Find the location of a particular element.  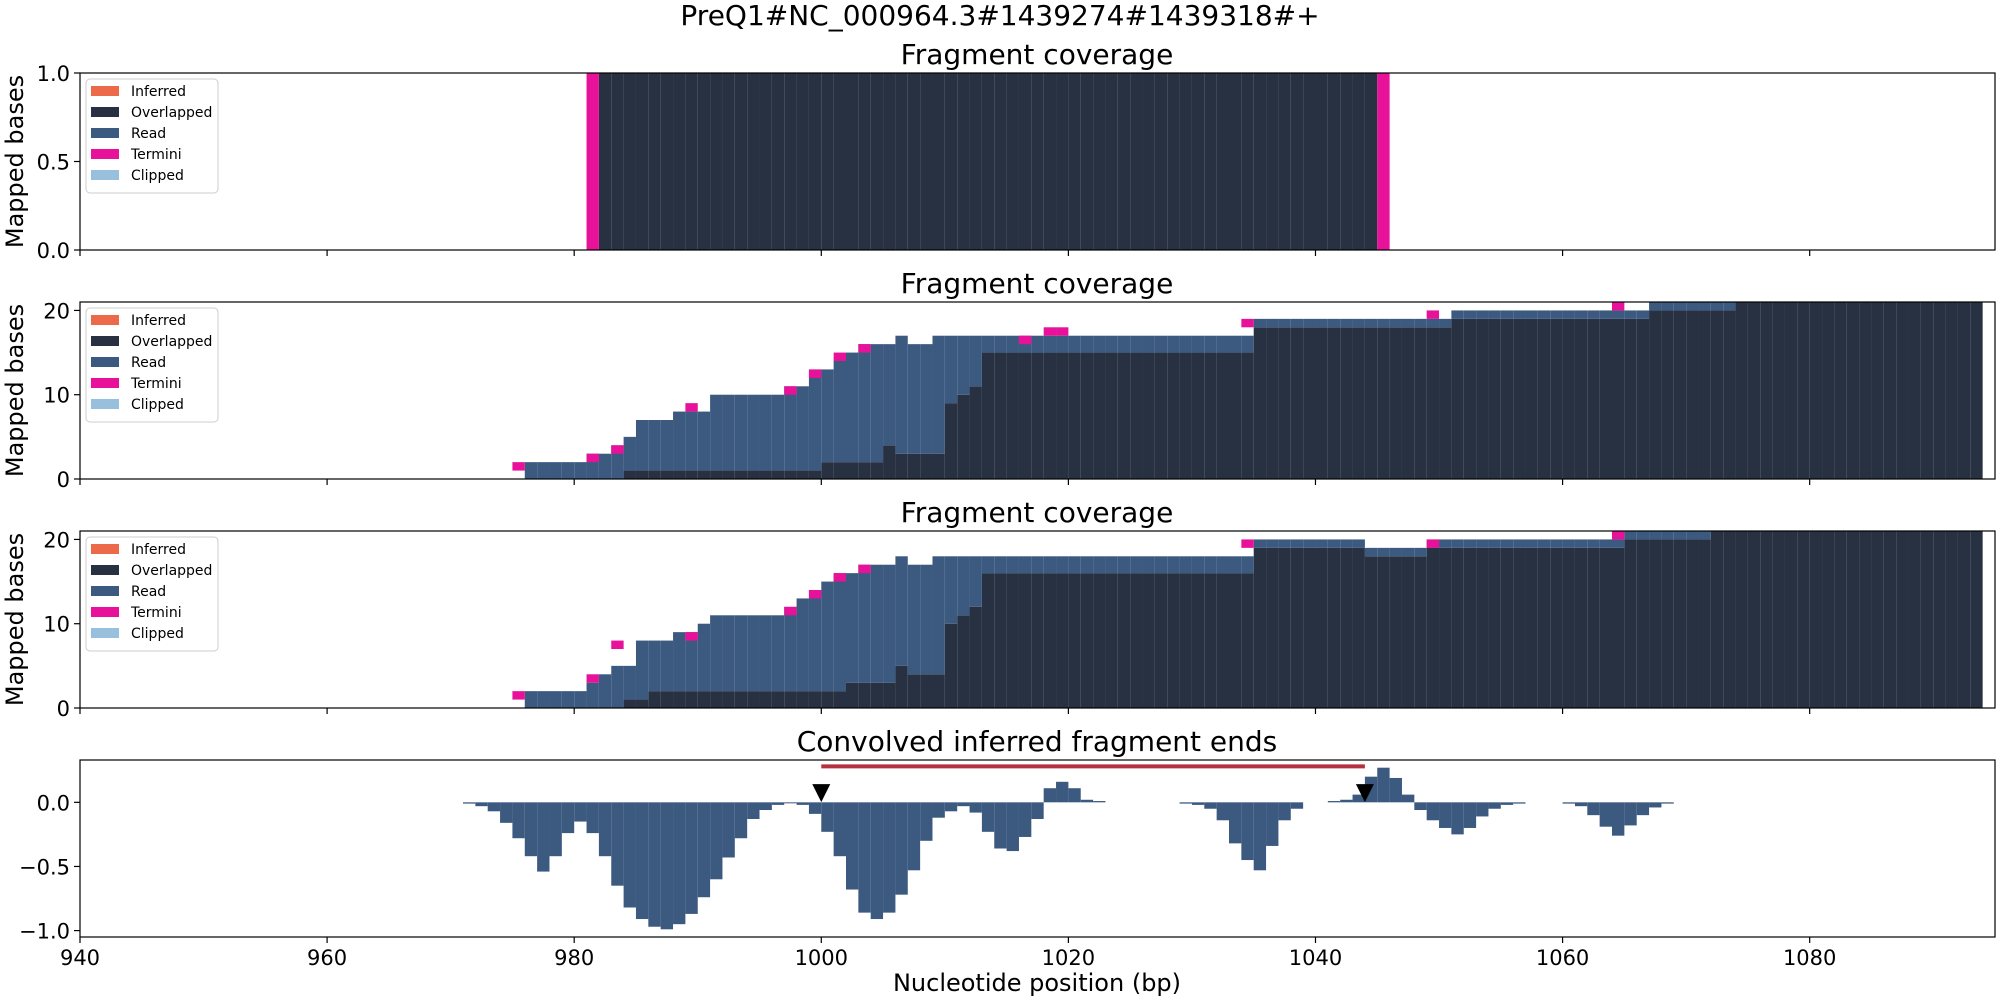

legend-swatch-overlapped is located at coordinates (105, 570).